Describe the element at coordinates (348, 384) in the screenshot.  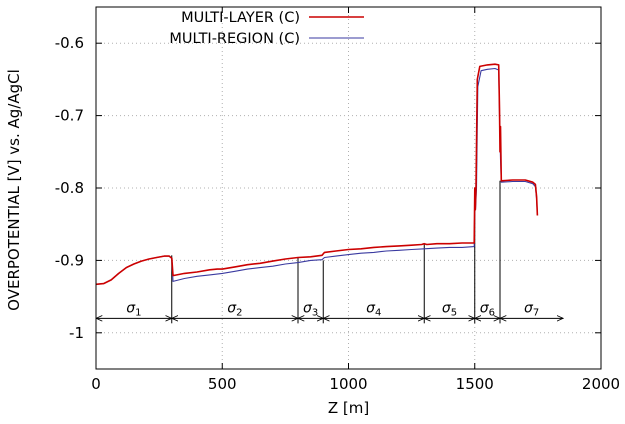
I see `x-tick-label: 1000` at that location.